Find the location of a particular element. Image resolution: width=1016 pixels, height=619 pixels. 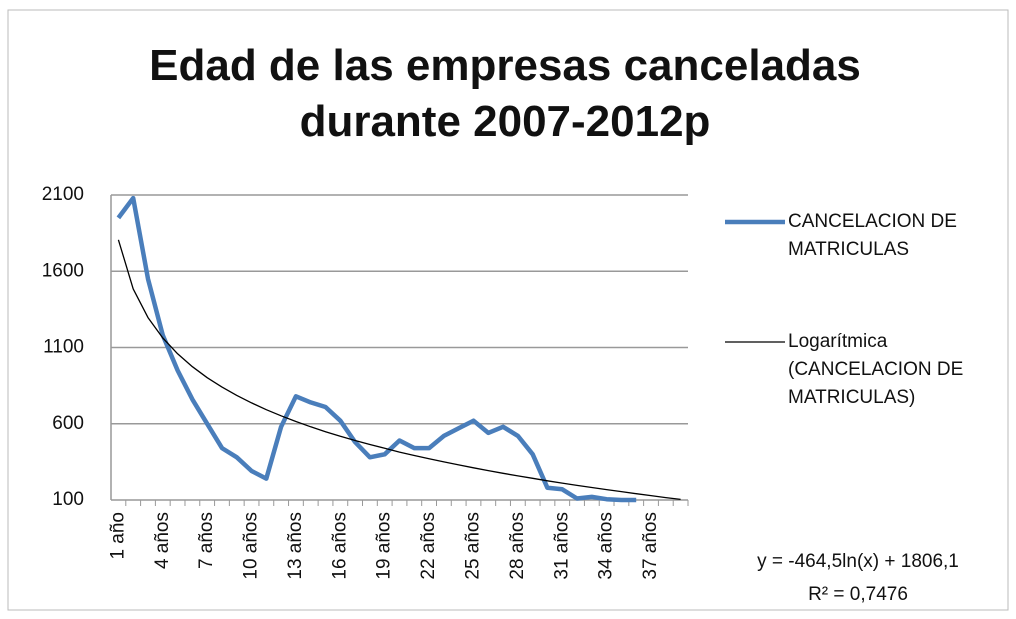

x-tick-label: 1 año is located at coordinates (117, 536).